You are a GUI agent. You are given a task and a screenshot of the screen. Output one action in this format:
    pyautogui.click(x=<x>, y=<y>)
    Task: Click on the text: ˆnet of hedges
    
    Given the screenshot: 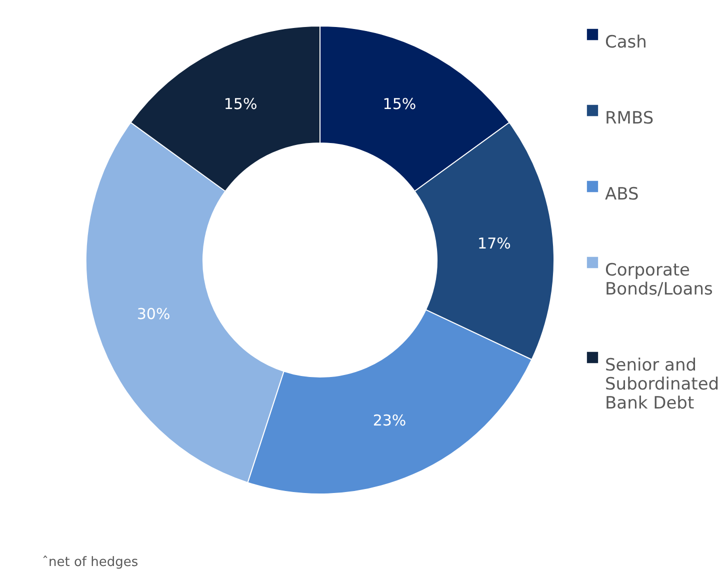 What is the action you would take?
    pyautogui.click(x=90, y=562)
    